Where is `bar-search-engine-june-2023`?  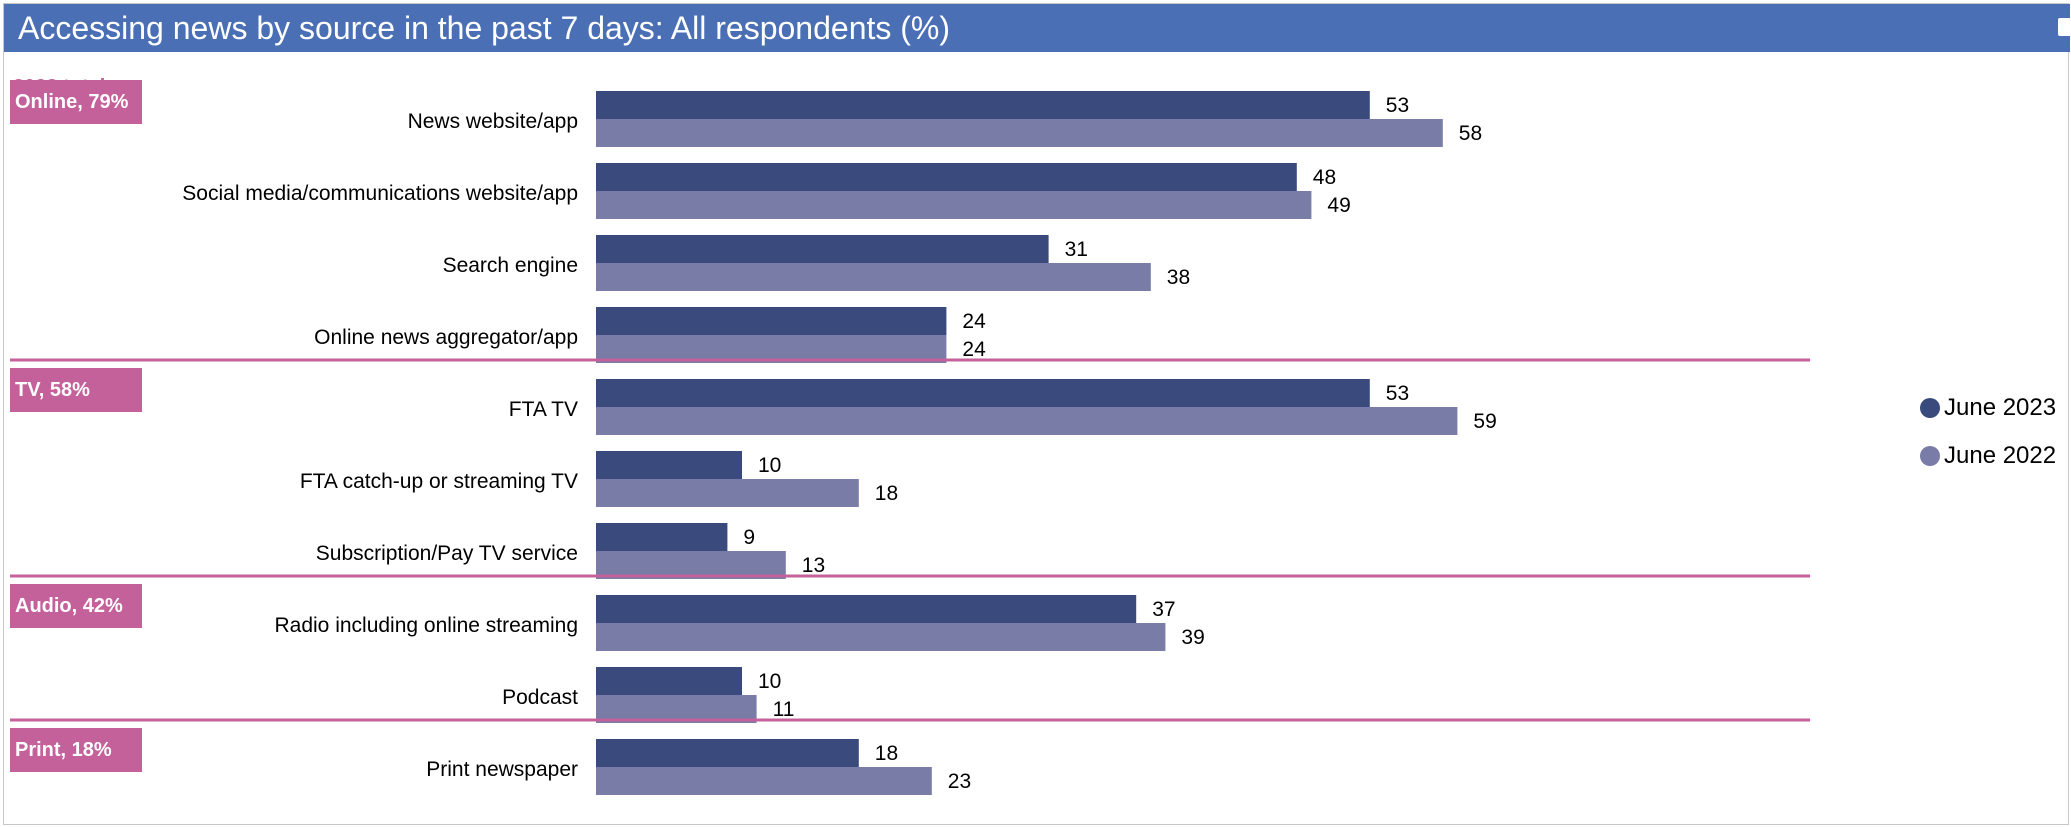 bar-search-engine-june-2023 is located at coordinates (822, 249).